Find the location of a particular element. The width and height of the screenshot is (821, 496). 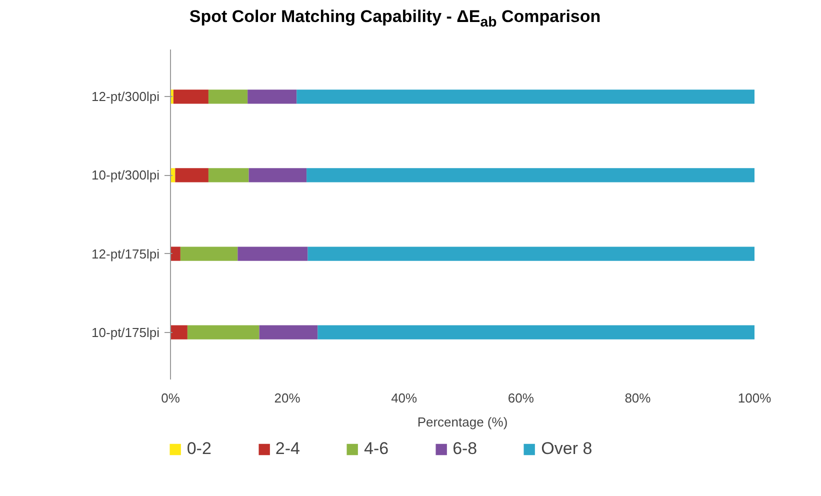

x-tick-label: 20% is located at coordinates (287, 398).